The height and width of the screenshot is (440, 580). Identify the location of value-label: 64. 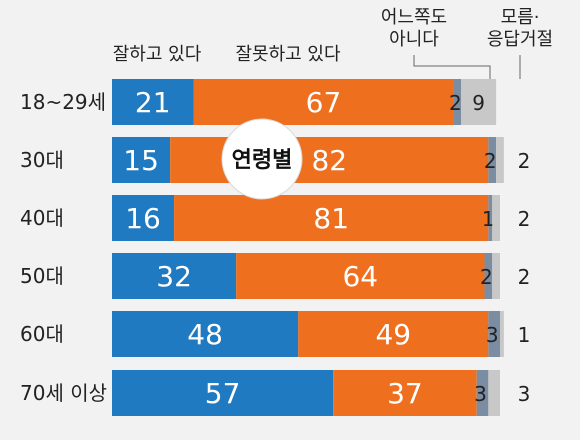
(360, 276).